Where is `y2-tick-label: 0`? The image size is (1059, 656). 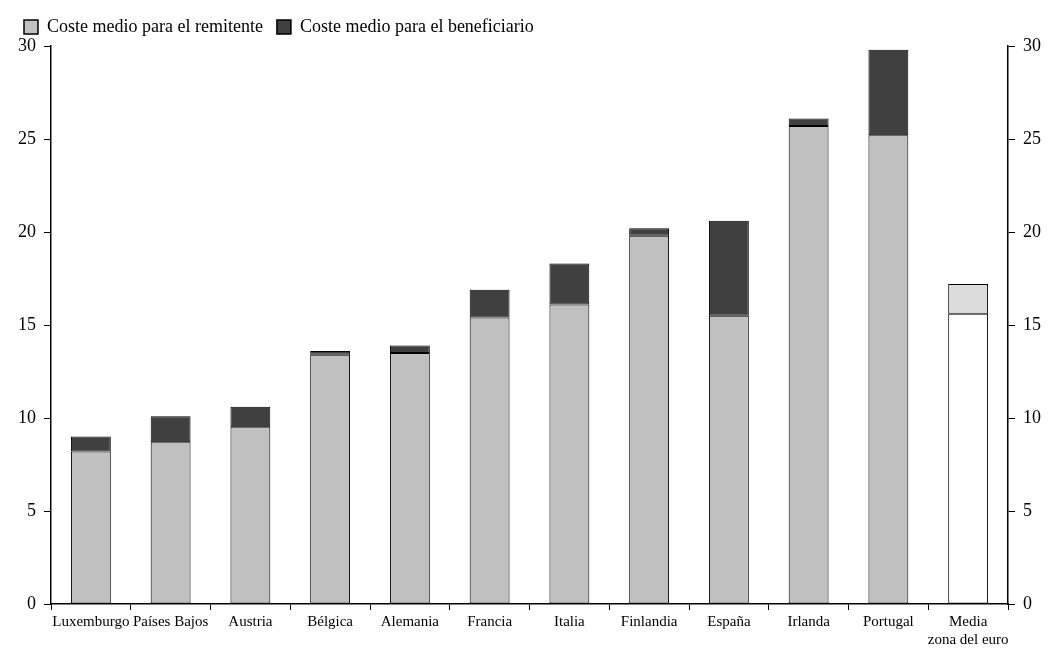
y2-tick-label: 0 is located at coordinates (1027, 602).